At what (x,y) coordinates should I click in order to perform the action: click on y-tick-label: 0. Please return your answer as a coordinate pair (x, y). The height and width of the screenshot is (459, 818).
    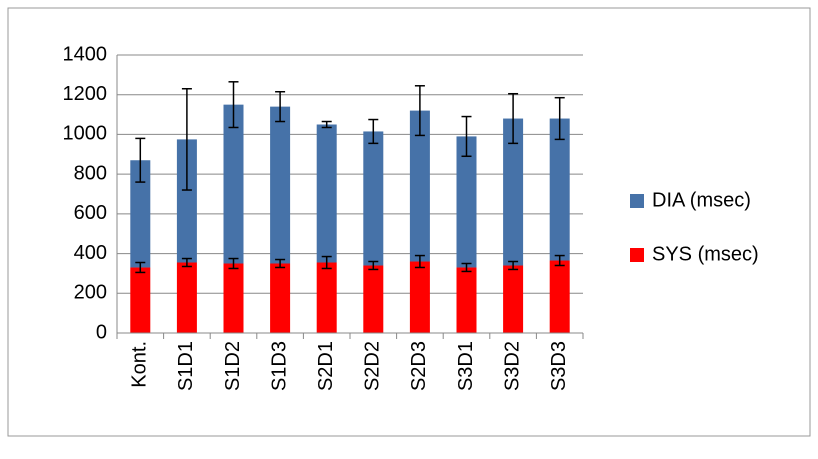
    Looking at the image, I should click on (101, 332).